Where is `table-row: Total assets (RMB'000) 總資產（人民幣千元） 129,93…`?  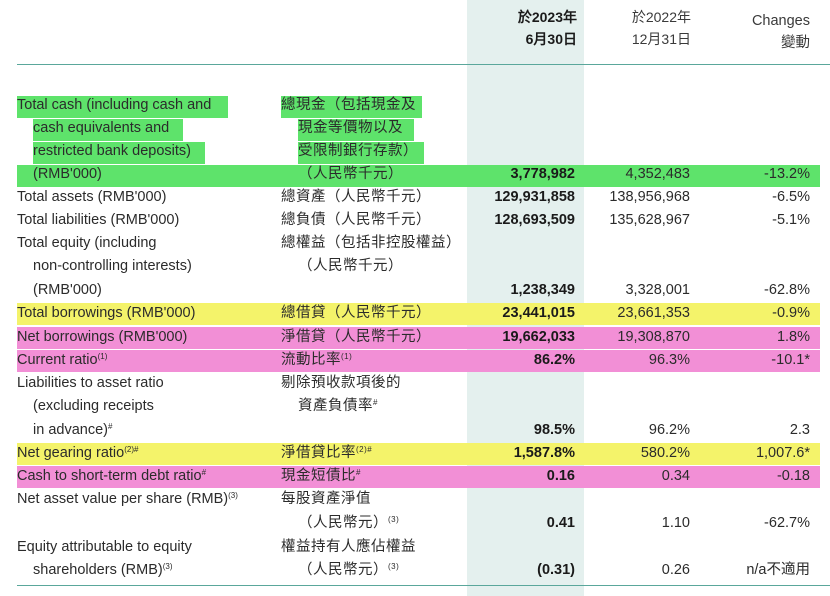
table-row: Total assets (RMB'000) 總資產（人民幣千元） 129,93… is located at coordinates (415, 197).